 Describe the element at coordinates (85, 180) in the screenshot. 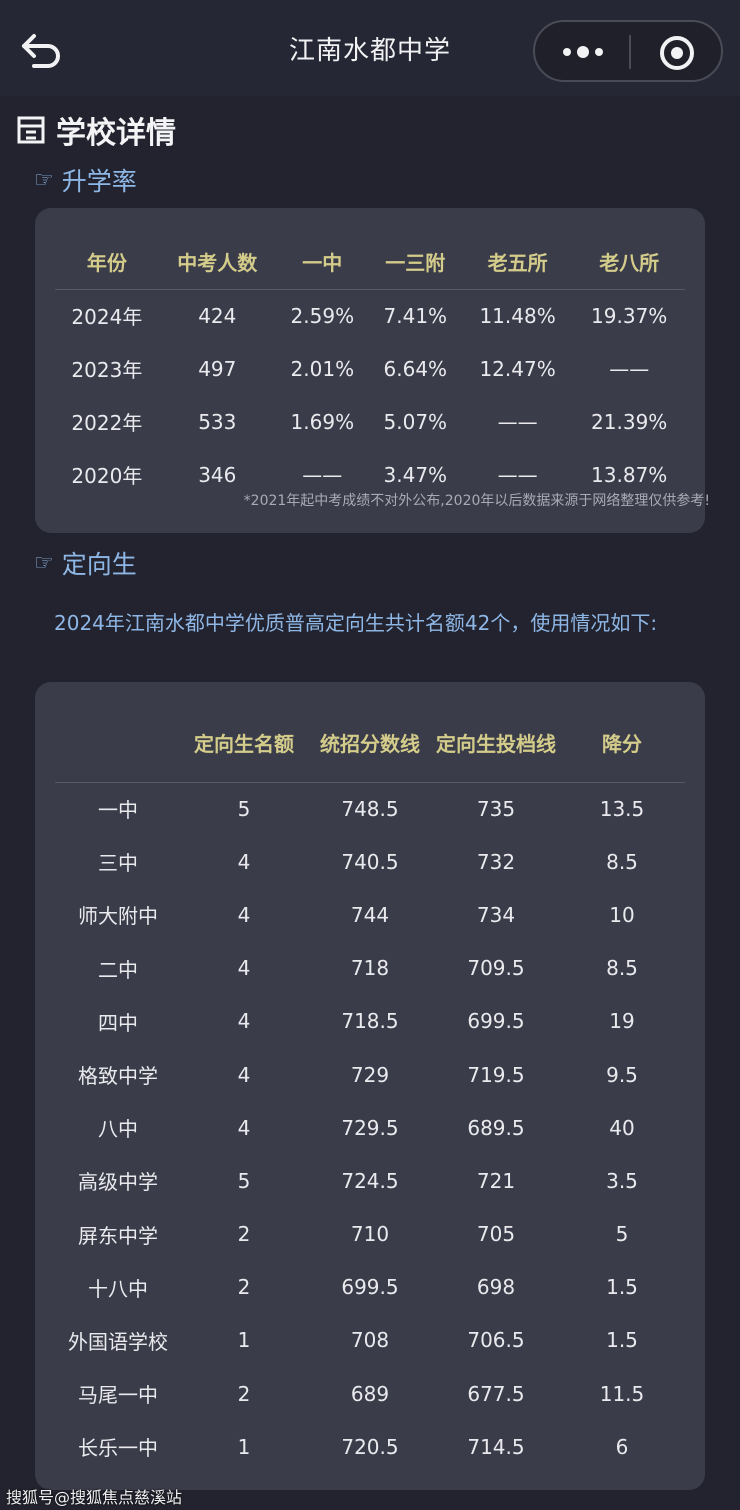

I see `subsection-rates: ☞ 升学率` at that location.